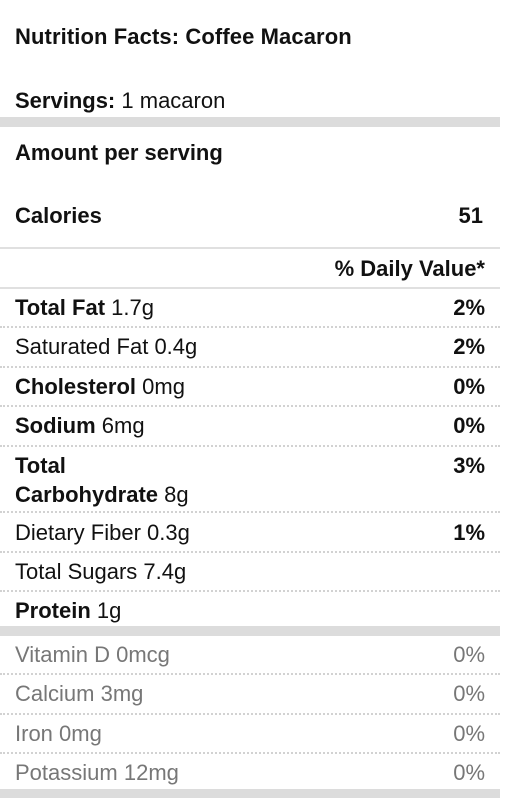 The height and width of the screenshot is (802, 505). What do you see at coordinates (79, 693) in the screenshot?
I see `vitamin-name: Calcium 3mg` at bounding box center [79, 693].